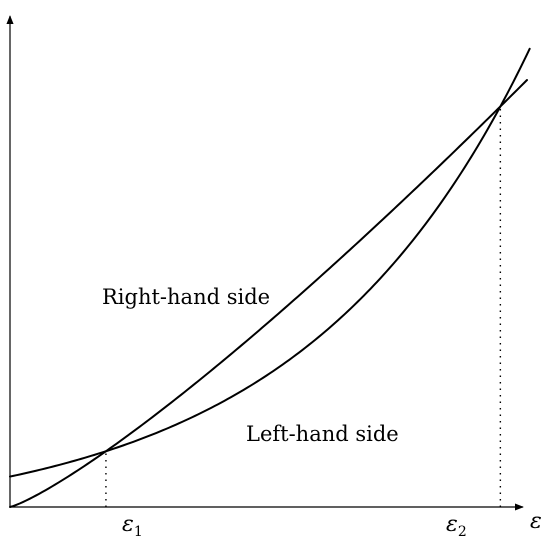 The width and height of the screenshot is (543, 544). What do you see at coordinates (132, 526) in the screenshot?
I see `epsilon-1-tick-label: ε1` at bounding box center [132, 526].